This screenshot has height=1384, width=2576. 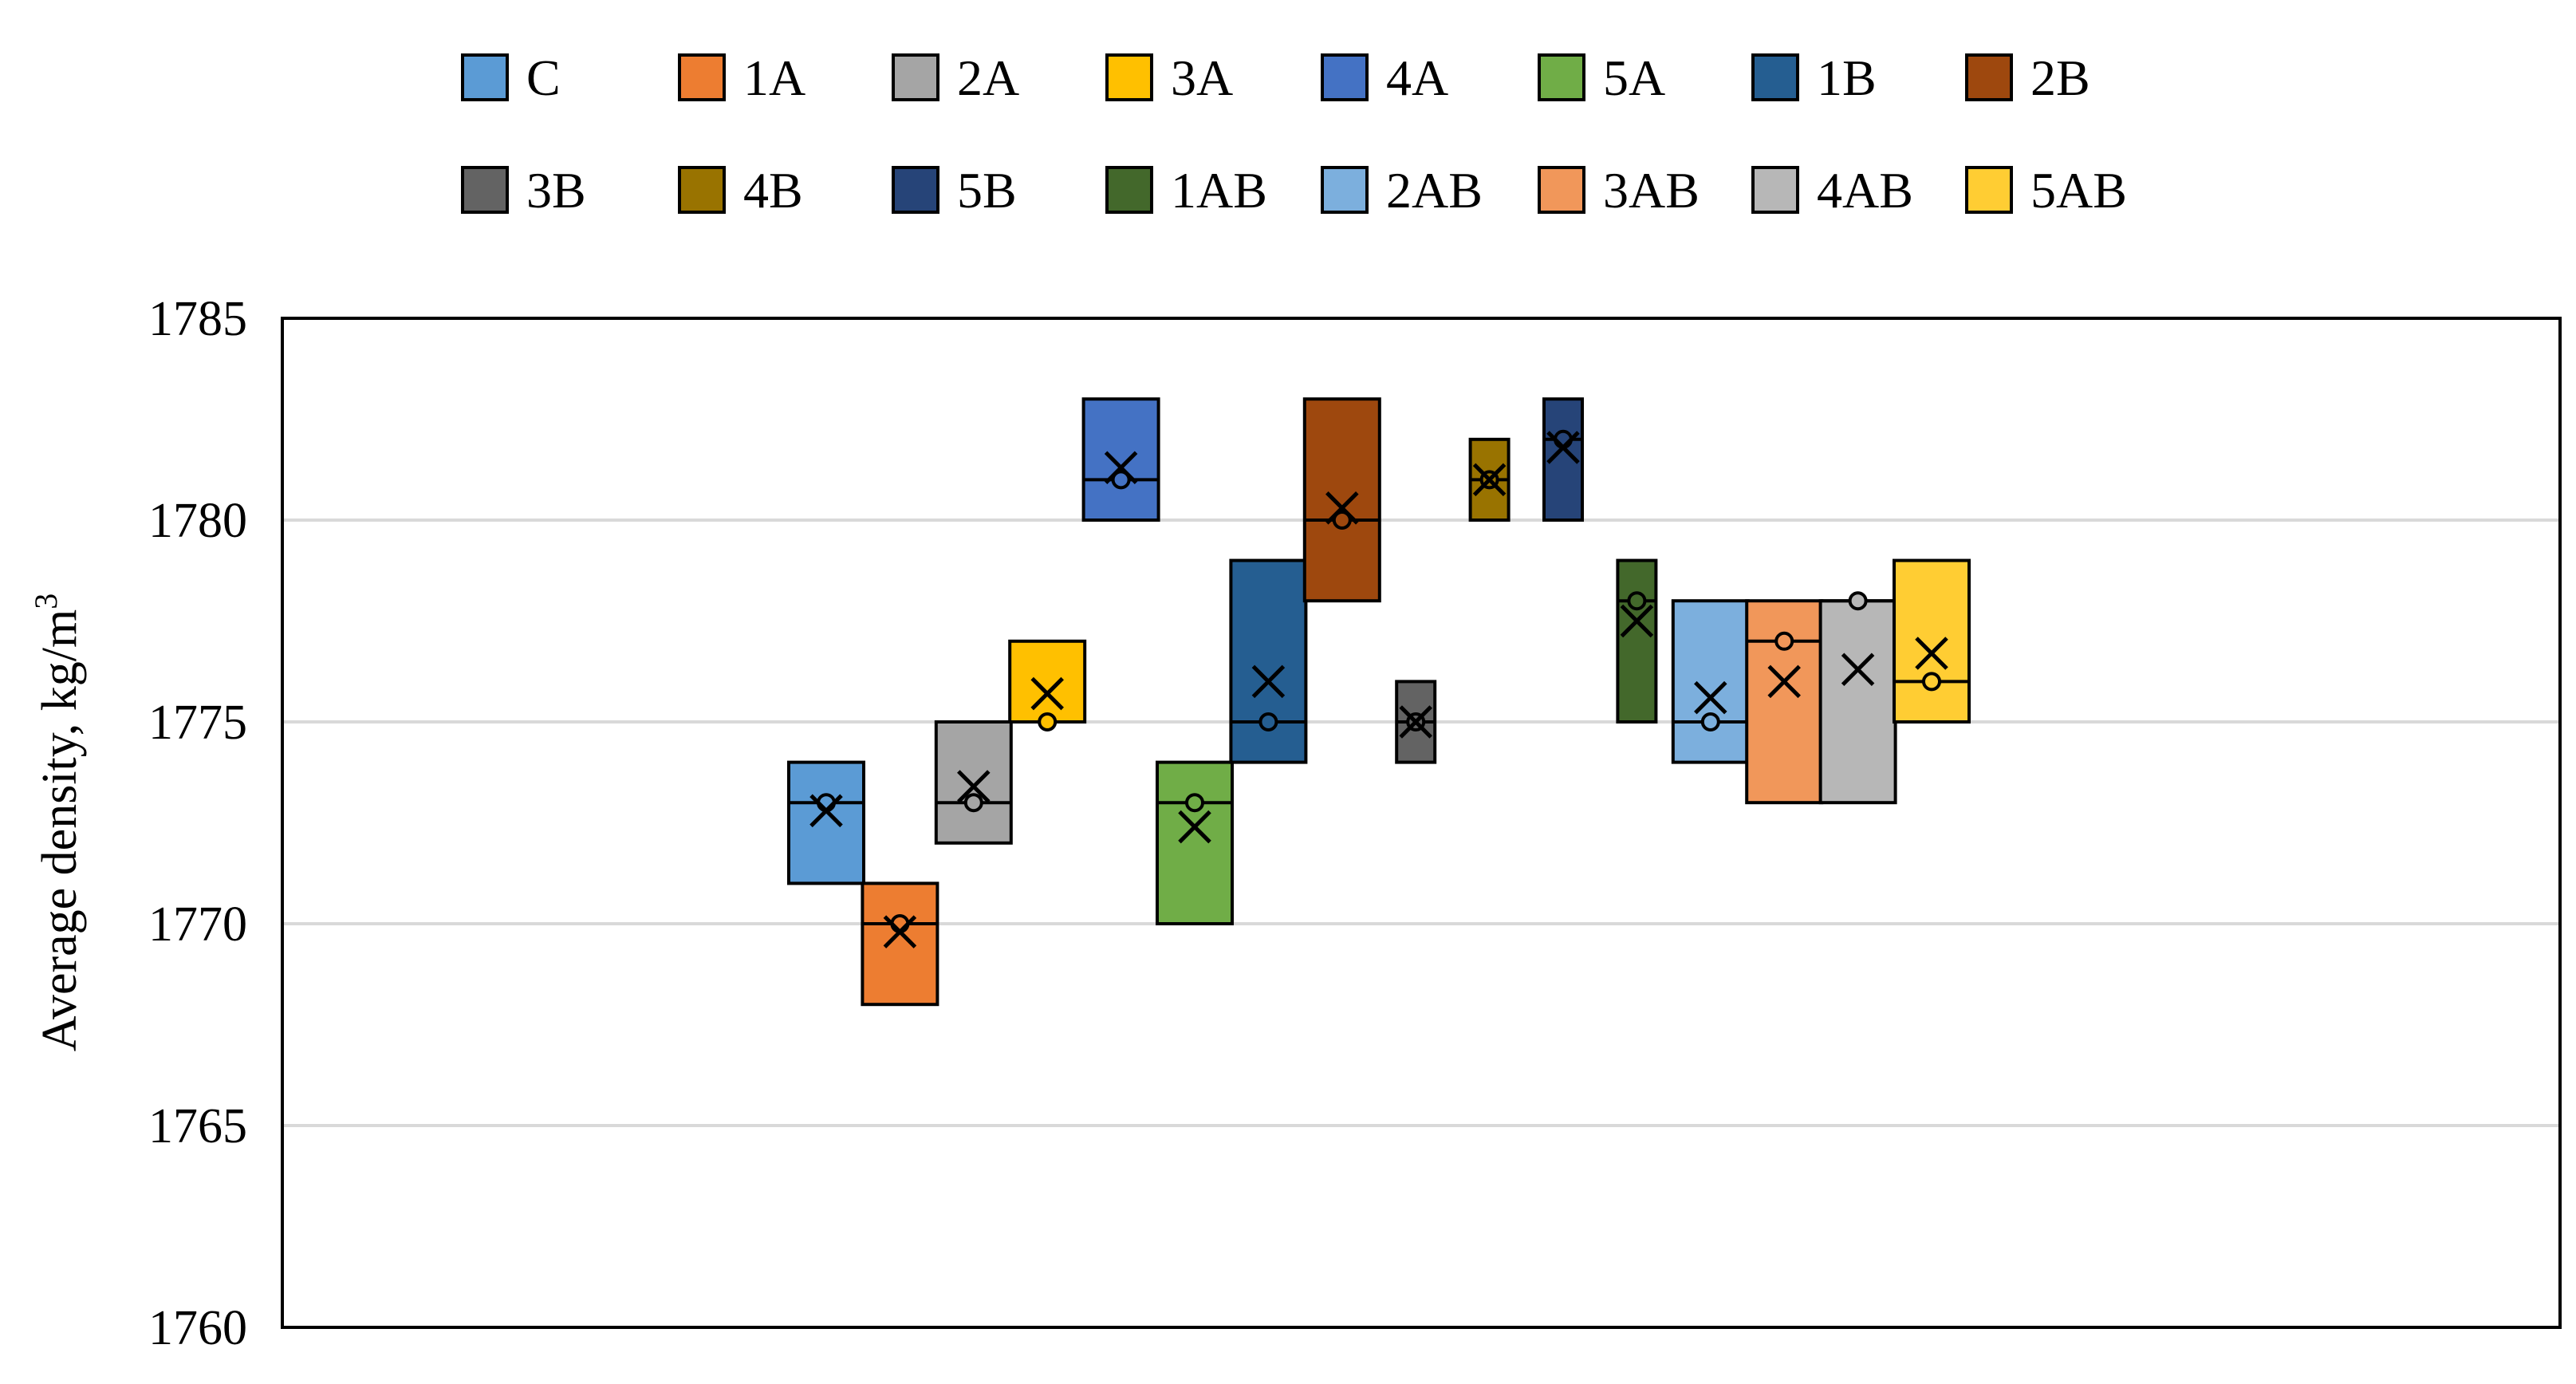 I want to click on mean-marker-5ab, so click(x=1931, y=653).